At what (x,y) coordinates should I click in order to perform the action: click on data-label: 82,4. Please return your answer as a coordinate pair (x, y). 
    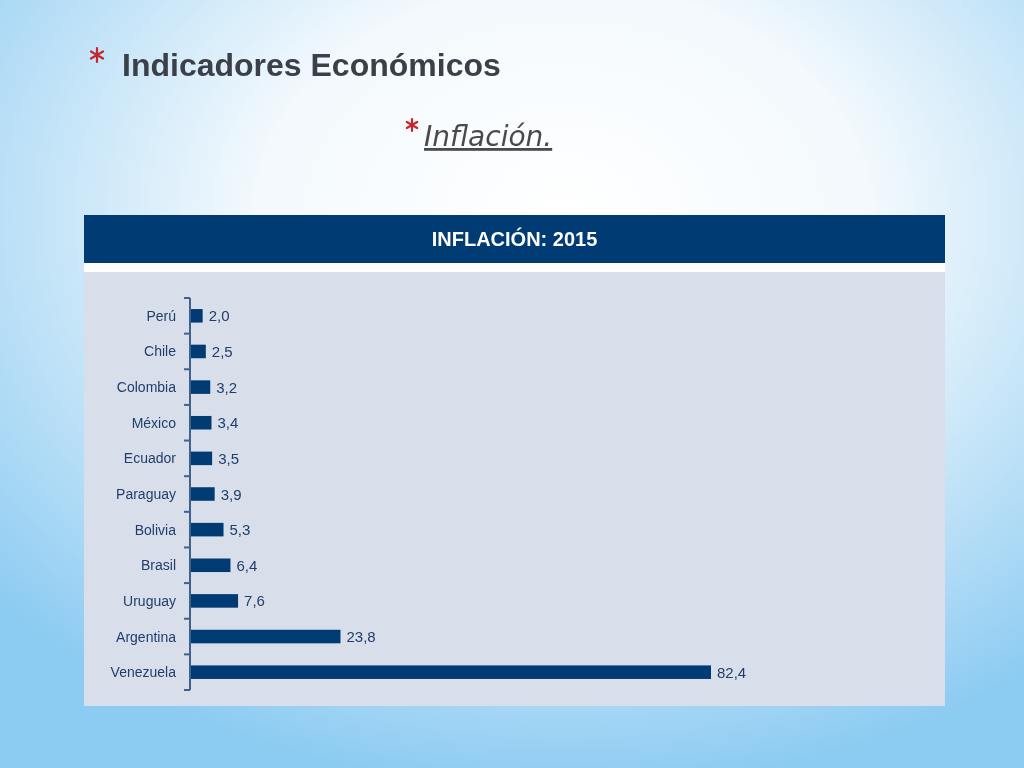
    Looking at the image, I should click on (732, 672).